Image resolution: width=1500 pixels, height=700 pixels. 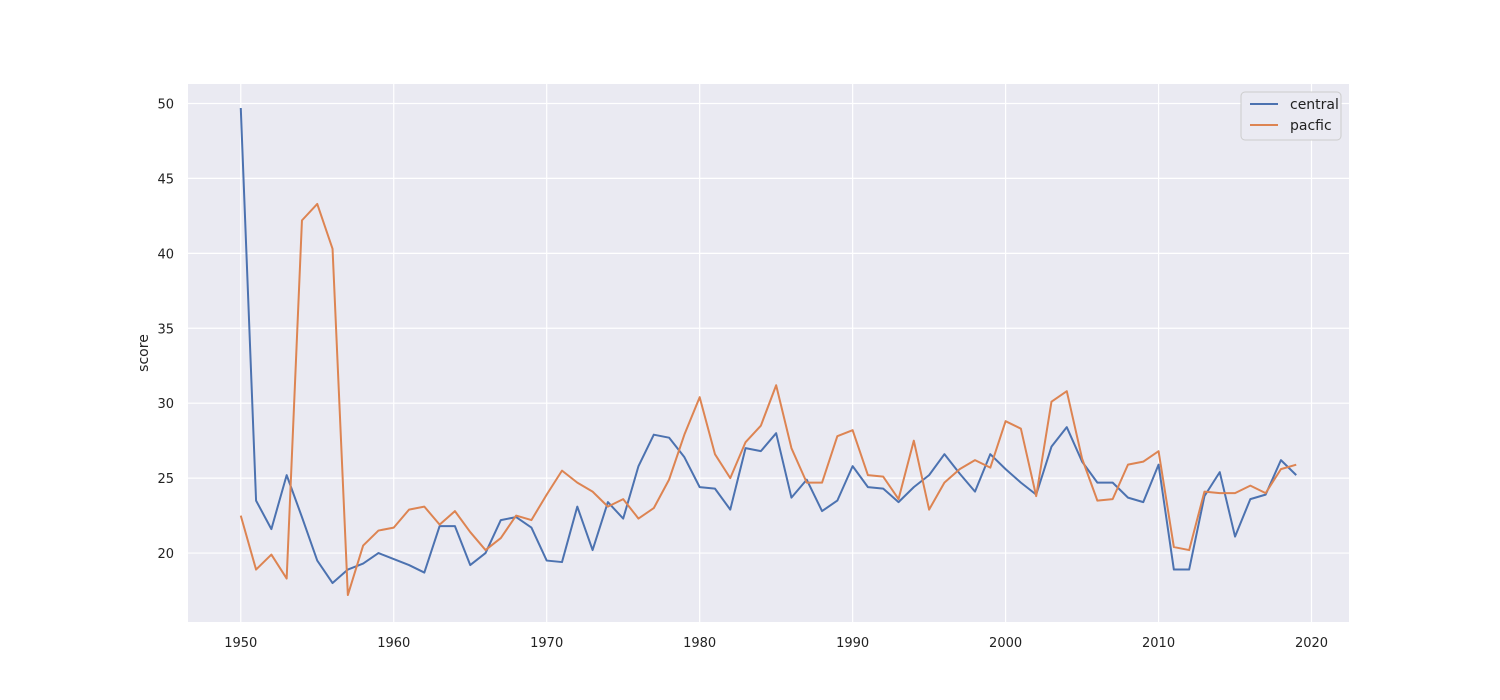 I want to click on x-tick-label: 2010, so click(x=1158, y=643).